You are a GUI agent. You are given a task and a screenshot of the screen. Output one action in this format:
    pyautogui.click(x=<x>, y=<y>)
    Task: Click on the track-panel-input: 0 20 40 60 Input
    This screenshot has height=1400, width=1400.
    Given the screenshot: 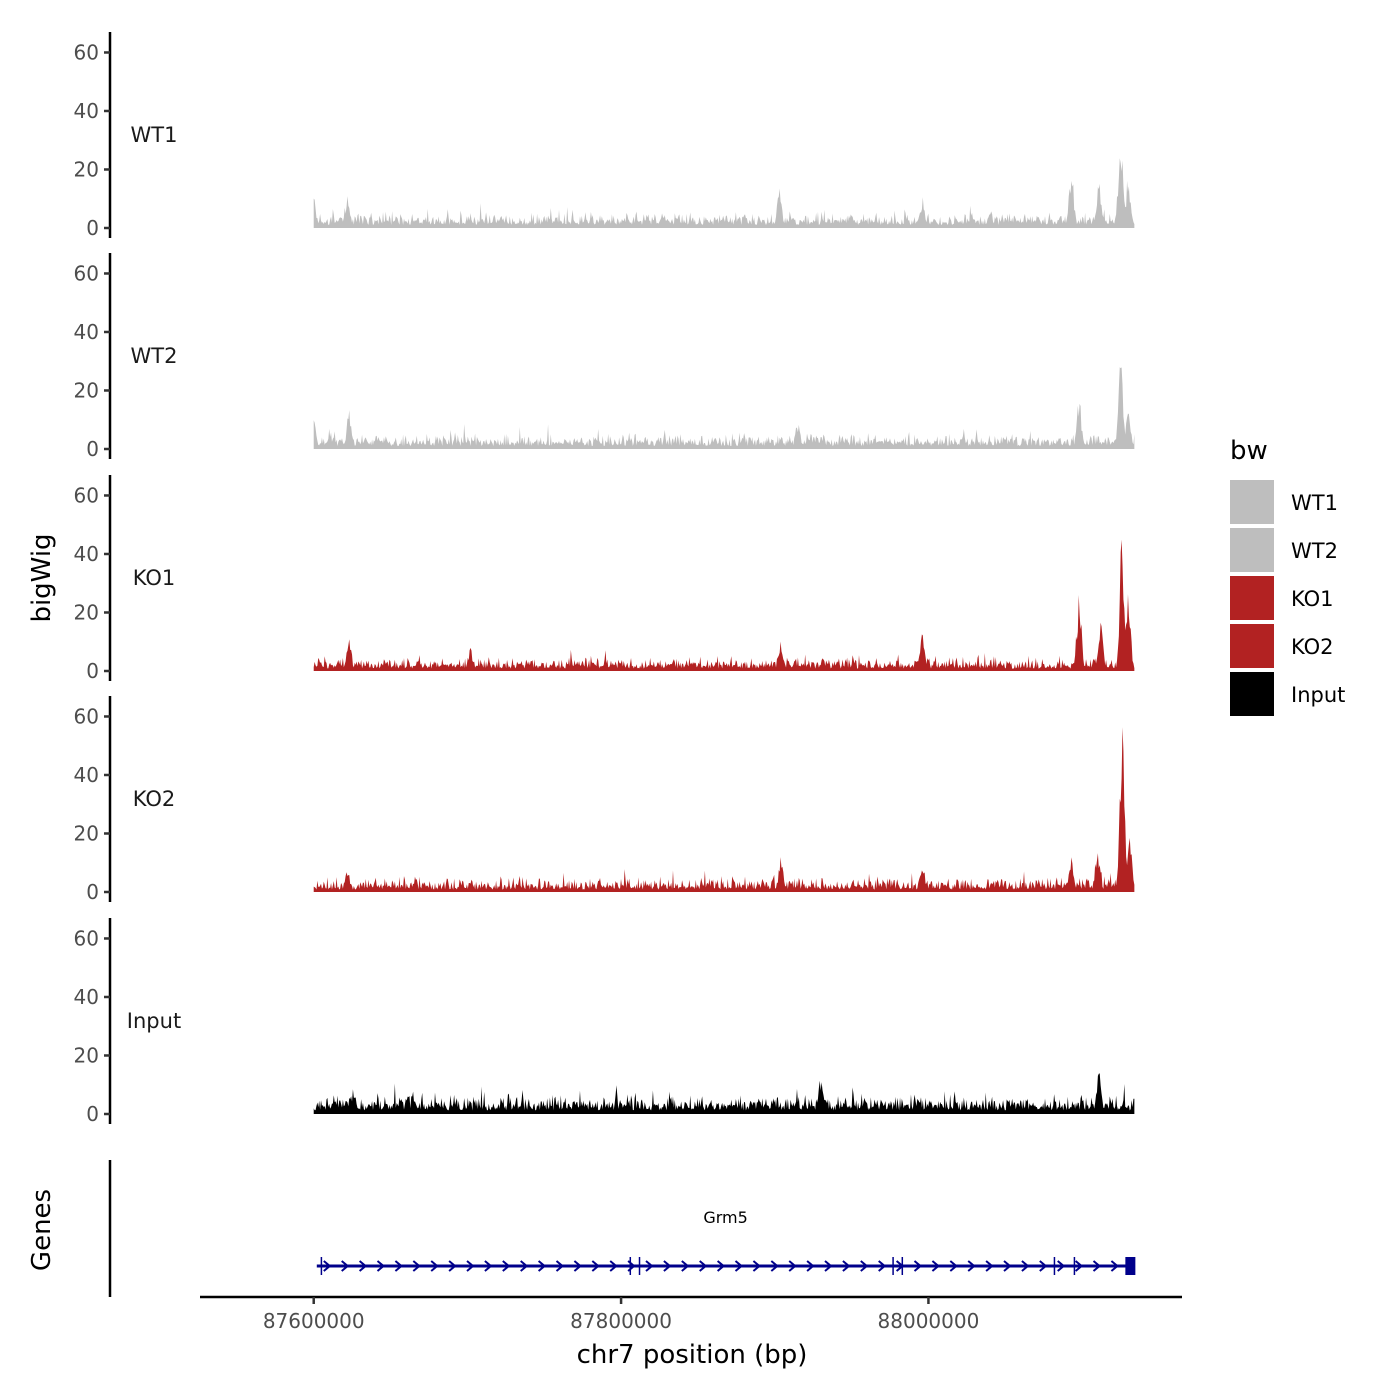 What is the action you would take?
    pyautogui.click(x=604, y=1022)
    